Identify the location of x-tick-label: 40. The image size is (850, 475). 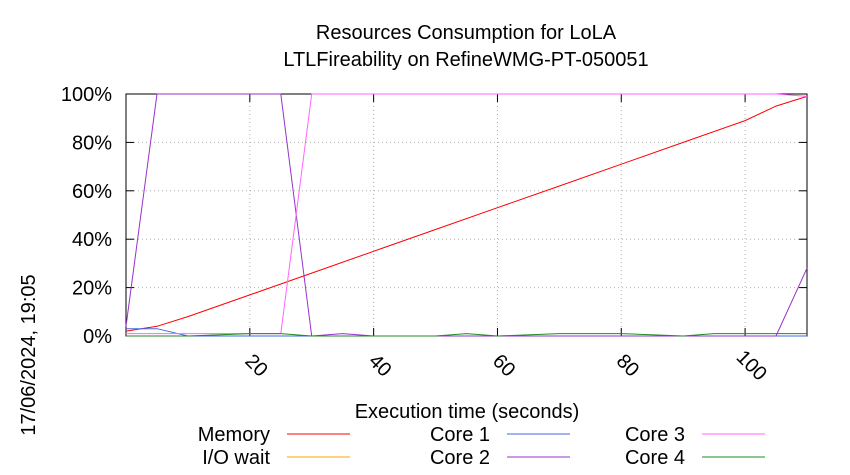
(379, 365).